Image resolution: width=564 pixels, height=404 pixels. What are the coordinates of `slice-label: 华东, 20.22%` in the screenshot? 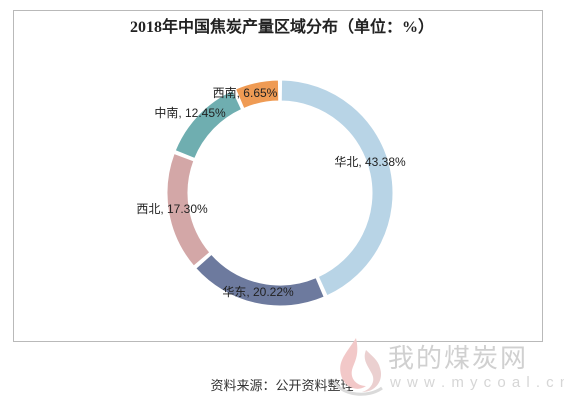 It's located at (258, 292).